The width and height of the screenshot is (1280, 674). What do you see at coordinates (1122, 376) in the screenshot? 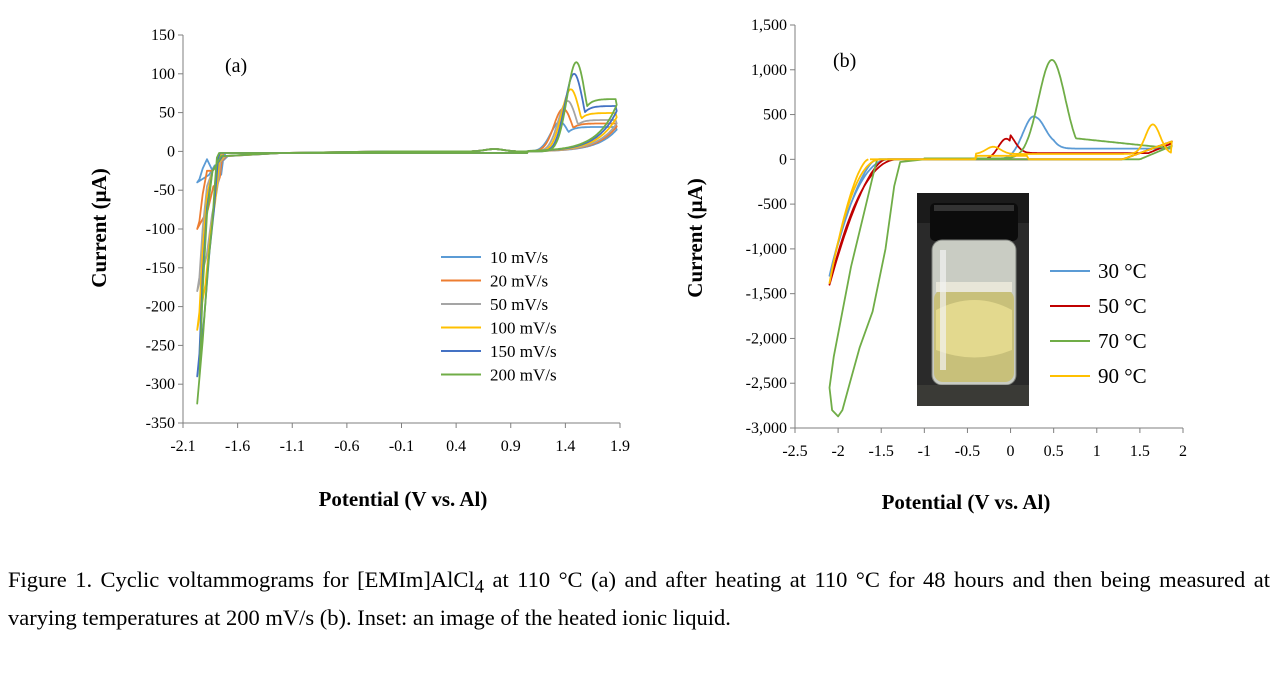
I see `chart-b-legend-label: 90 °C` at bounding box center [1122, 376].